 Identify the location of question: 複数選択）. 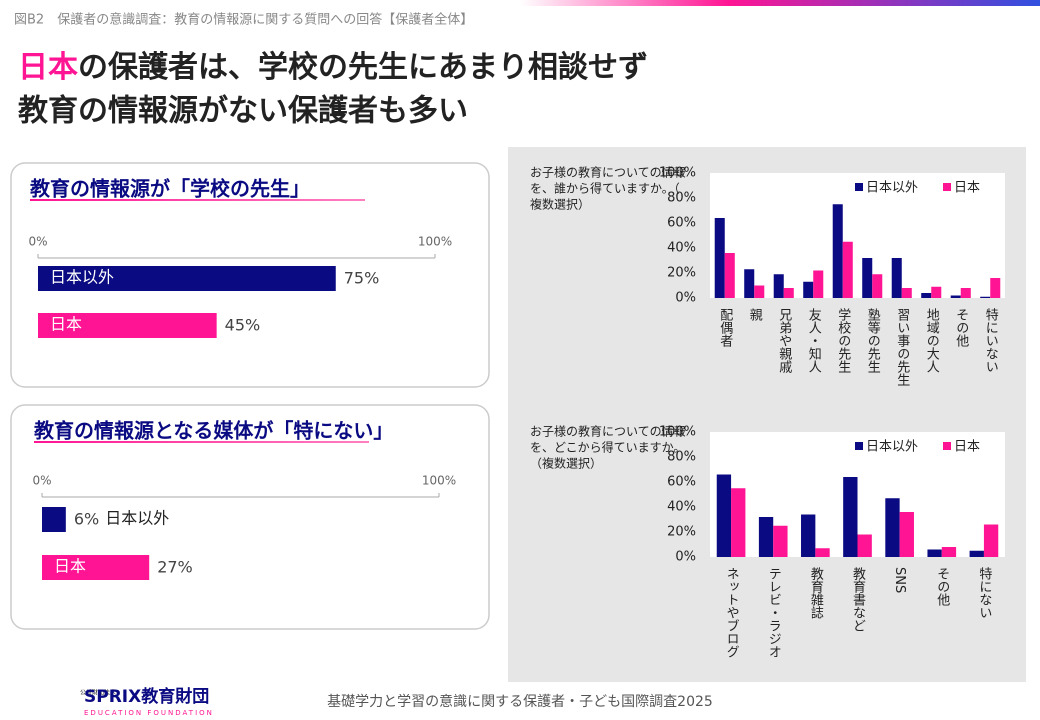
(560, 204).